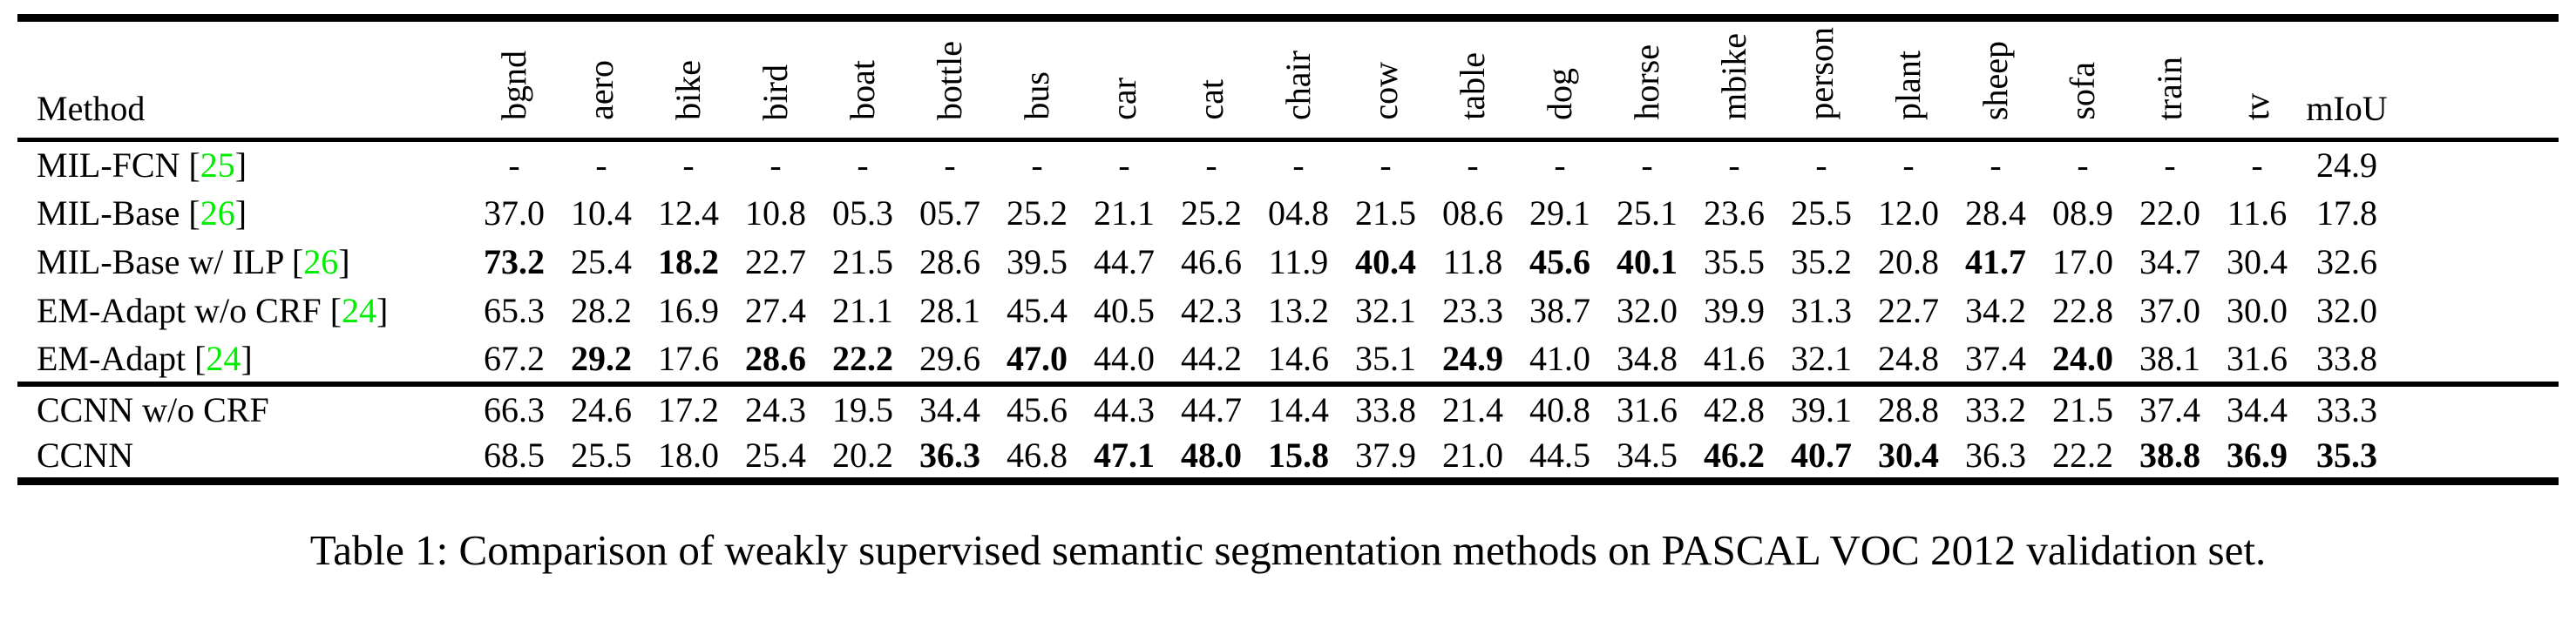  I want to click on score-cell: 29.1, so click(1559, 213).